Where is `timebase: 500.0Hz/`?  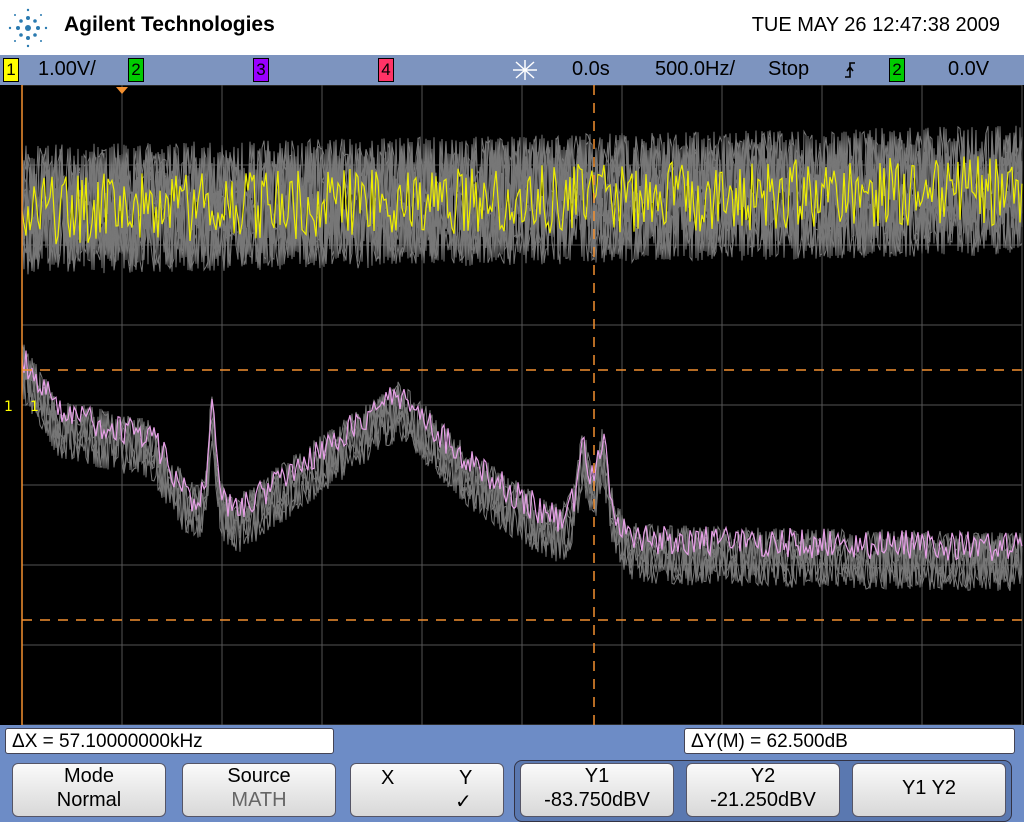 timebase: 500.0Hz/ is located at coordinates (695, 69).